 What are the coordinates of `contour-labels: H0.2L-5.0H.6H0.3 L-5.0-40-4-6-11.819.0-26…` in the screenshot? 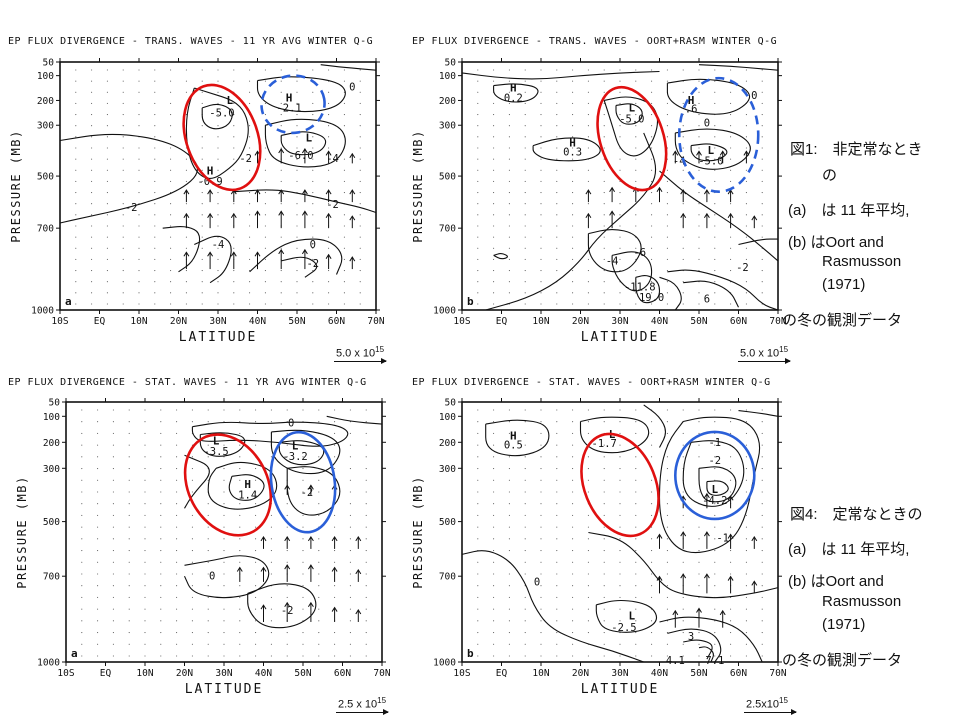 It's located at (631, 194).